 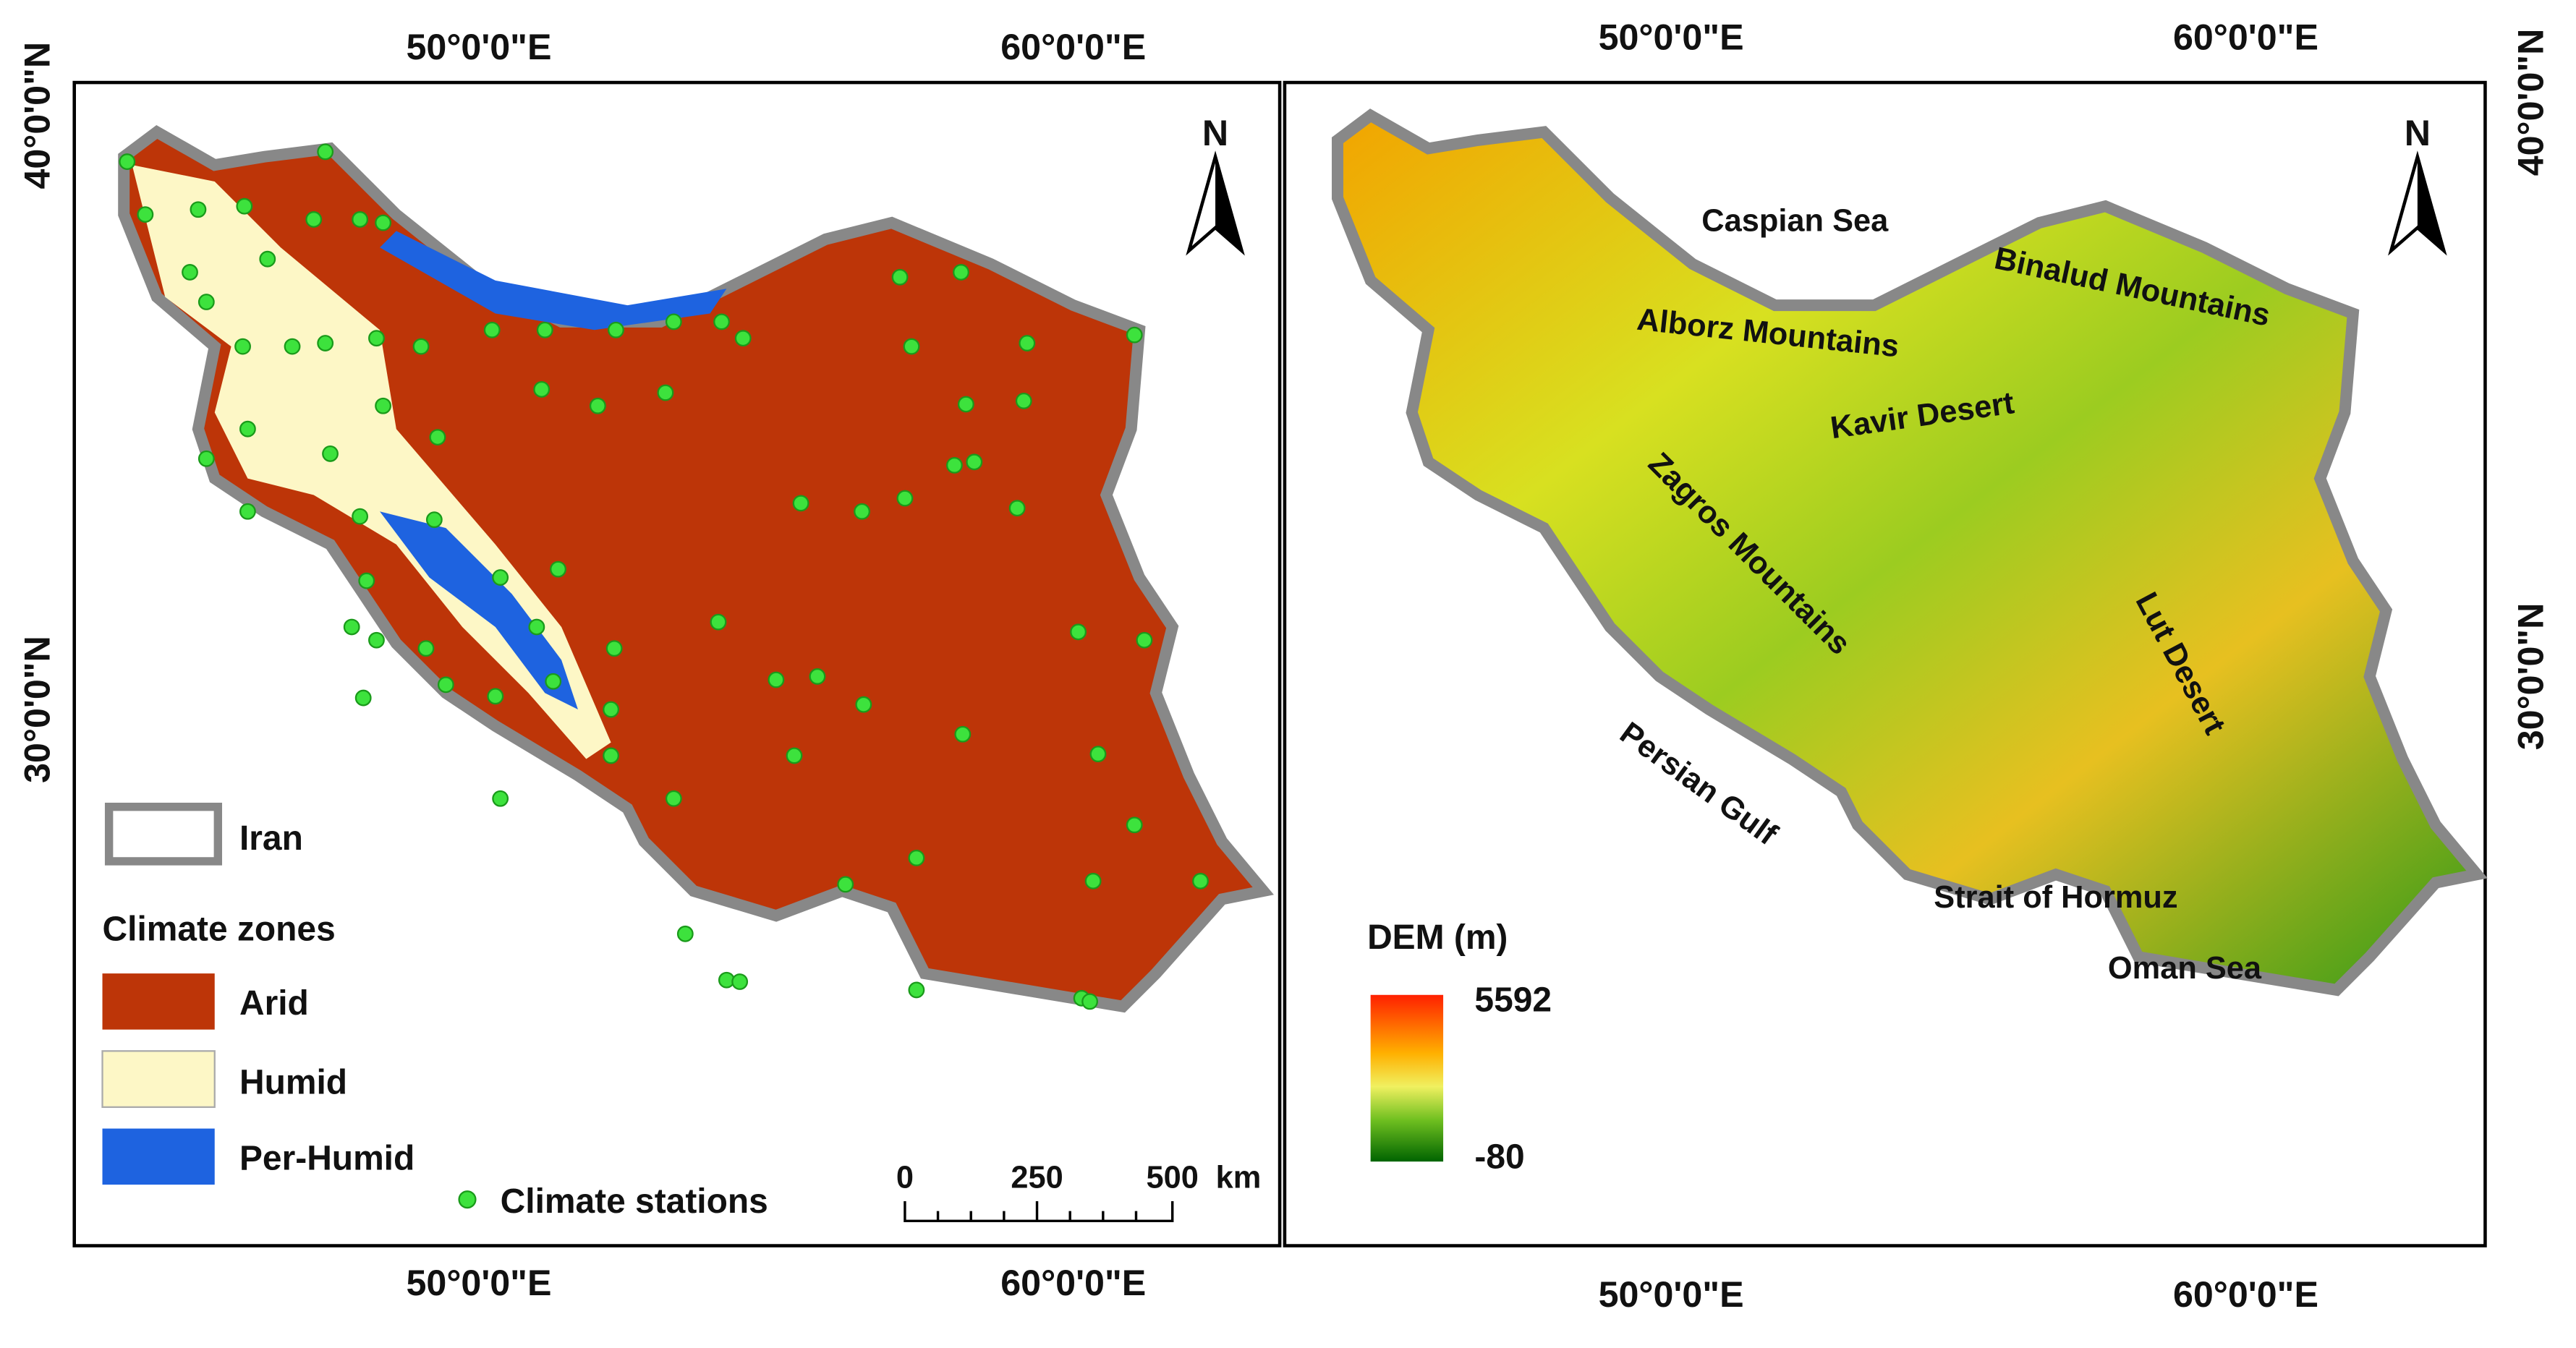 I want to click on scale-label: 0, so click(x=905, y=1178).